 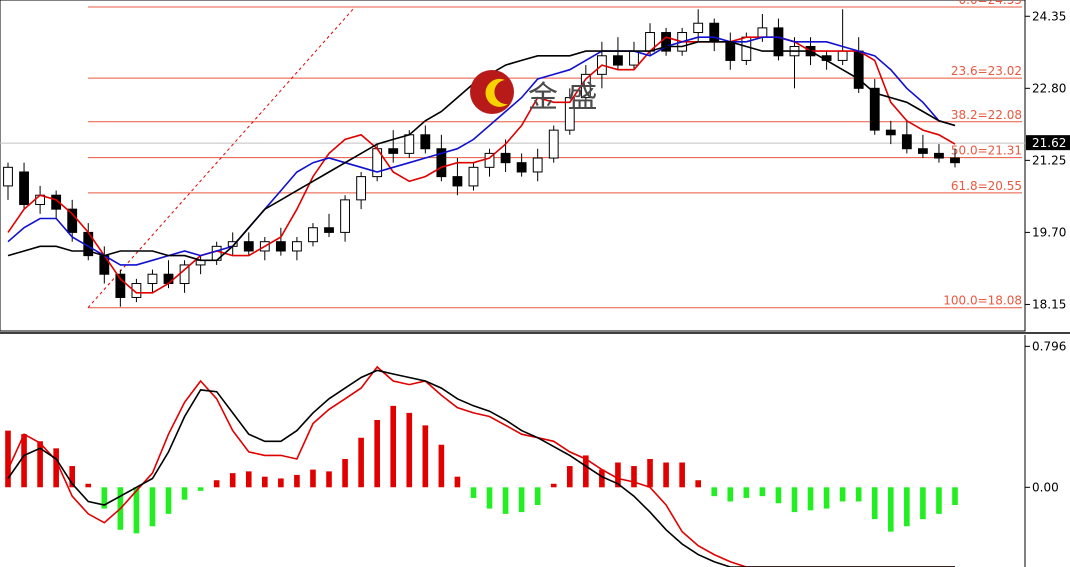 What do you see at coordinates (986, 71) in the screenshot?
I see `fib-level-label: 23.6=23.02` at bounding box center [986, 71].